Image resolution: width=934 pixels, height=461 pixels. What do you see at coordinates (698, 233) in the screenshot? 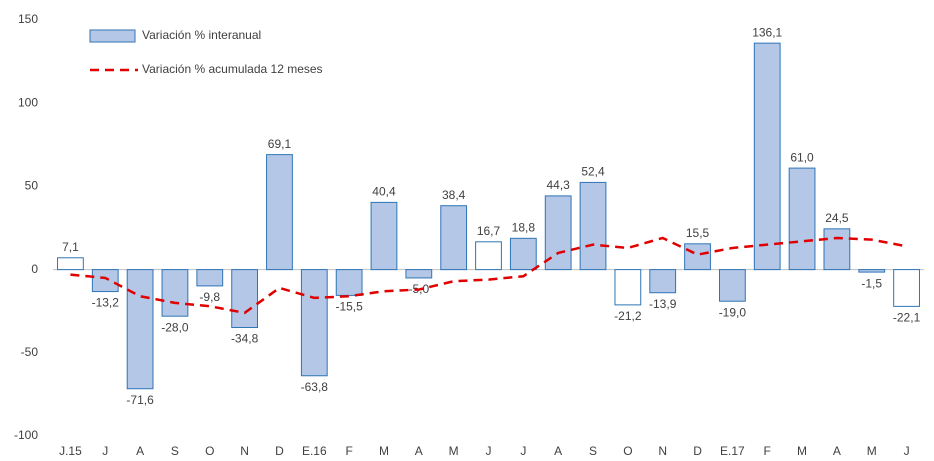
I see `data-label: 15,5` at bounding box center [698, 233].